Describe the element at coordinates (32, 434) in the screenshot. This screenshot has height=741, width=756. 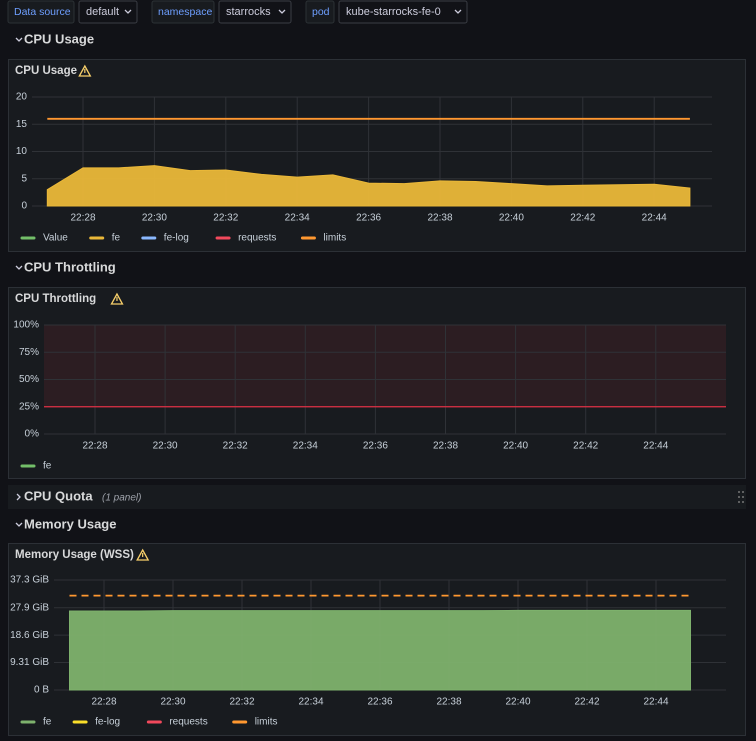
I see `y-tick-label: 0%` at that location.